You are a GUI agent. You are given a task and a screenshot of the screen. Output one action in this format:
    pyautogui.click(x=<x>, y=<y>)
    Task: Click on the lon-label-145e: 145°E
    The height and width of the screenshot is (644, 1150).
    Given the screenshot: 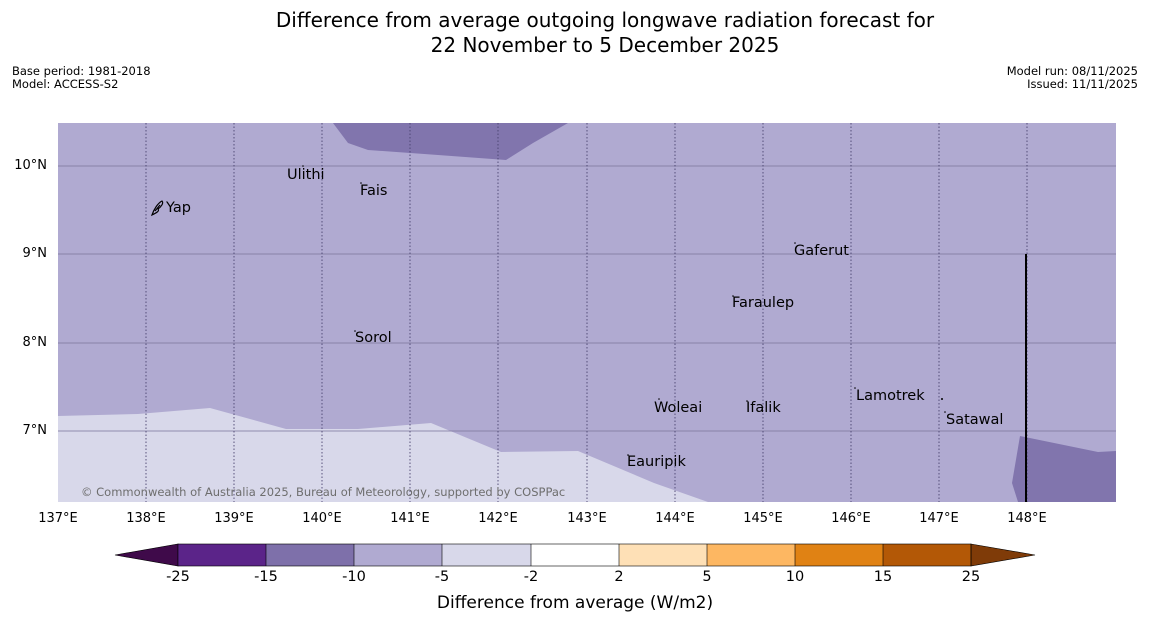 What is the action you would take?
    pyautogui.click(x=763, y=518)
    